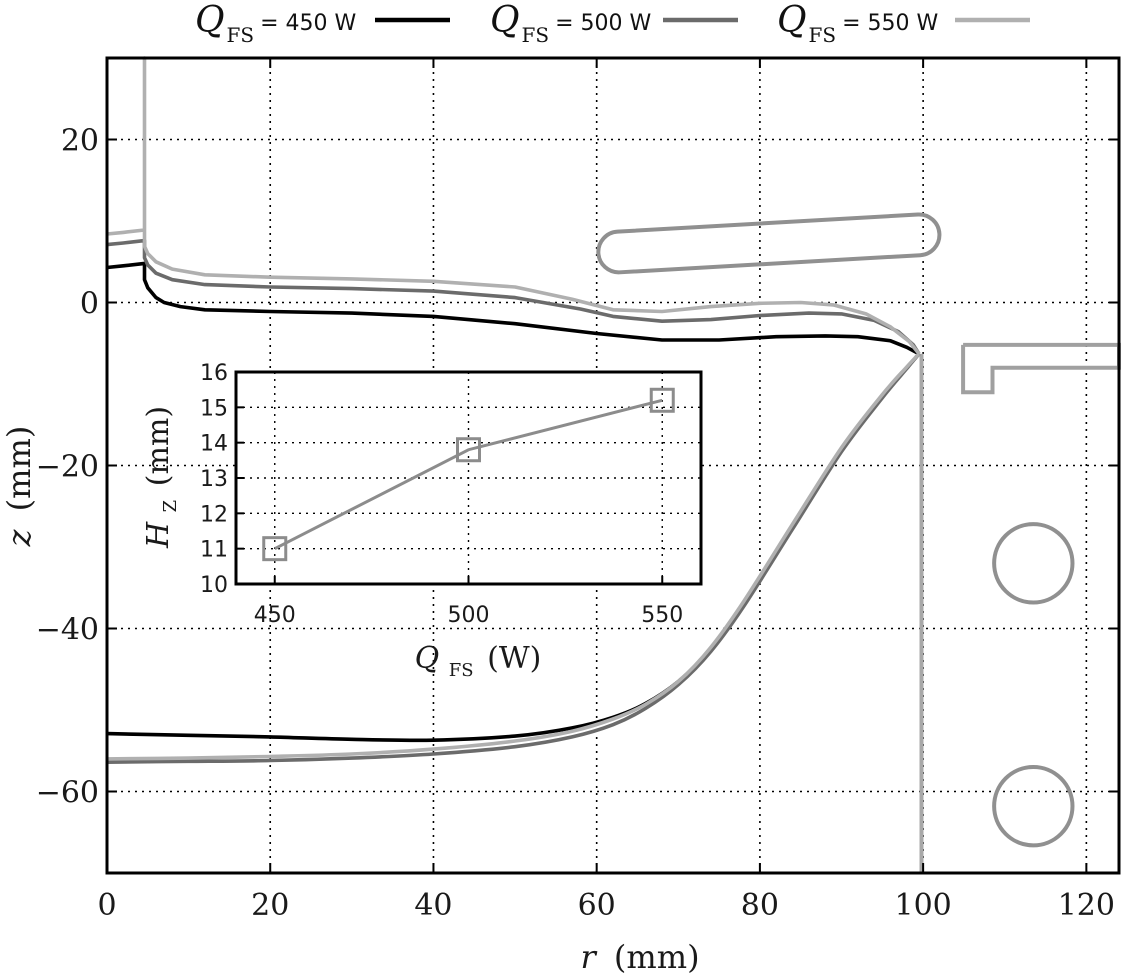 This screenshot has height=977, width=1123. I want to click on series-1-free-surface, so click(513, 308).